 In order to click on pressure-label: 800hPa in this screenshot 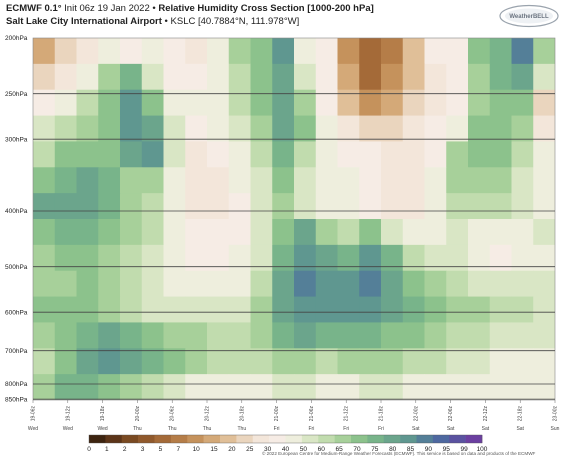, I will do `click(16, 384)`.